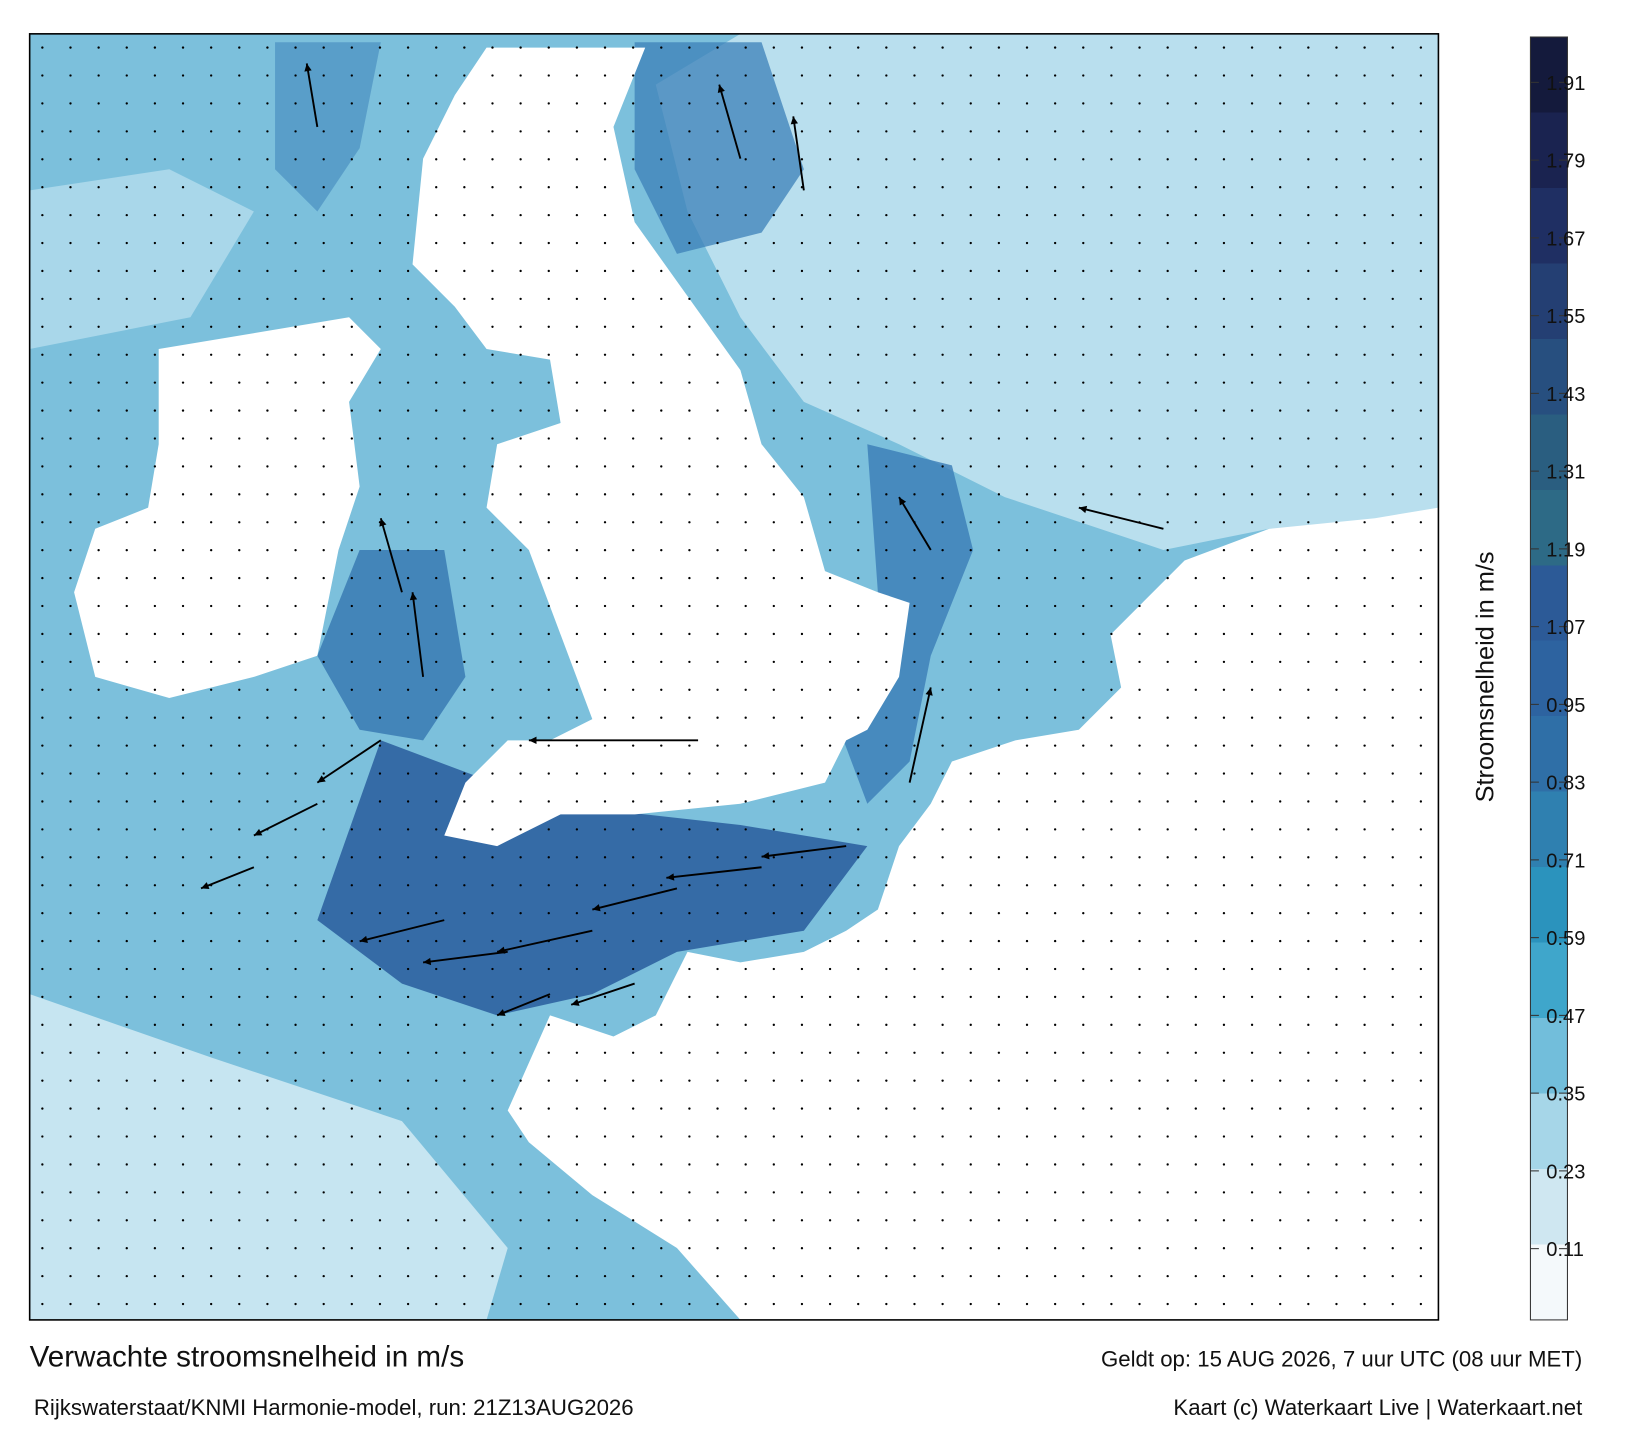 Image resolution: width=1650 pixels, height=1450 pixels. What do you see at coordinates (1565, 317) in the screenshot?
I see `colorbar-tick-label: 1.55` at bounding box center [1565, 317].